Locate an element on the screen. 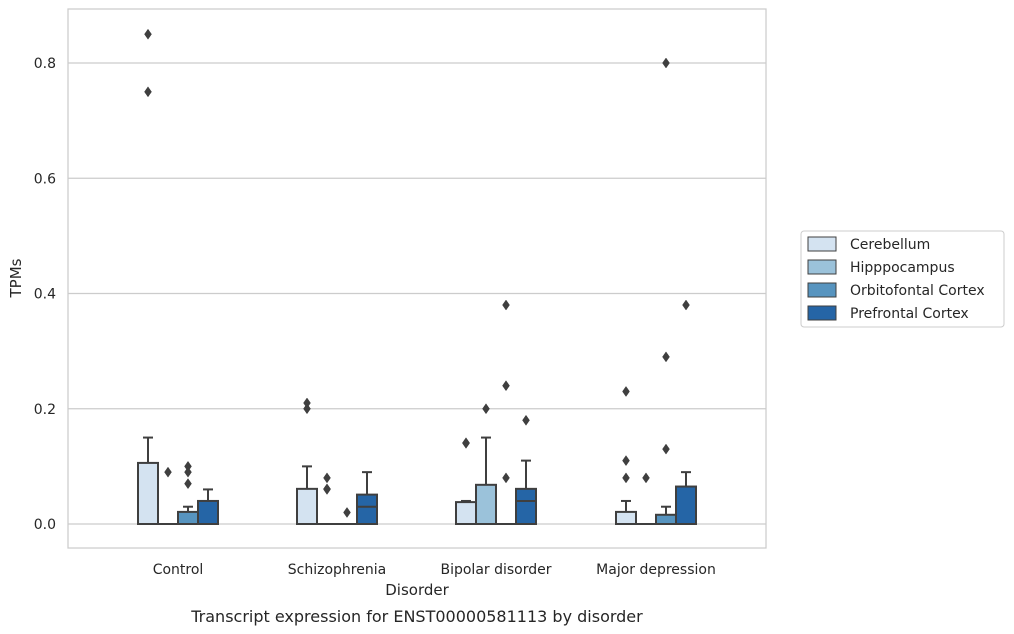 The image size is (1014, 634). y-tick-labels: 0.0 0.2 0.4 0.6 0.8 is located at coordinates (45, 294).